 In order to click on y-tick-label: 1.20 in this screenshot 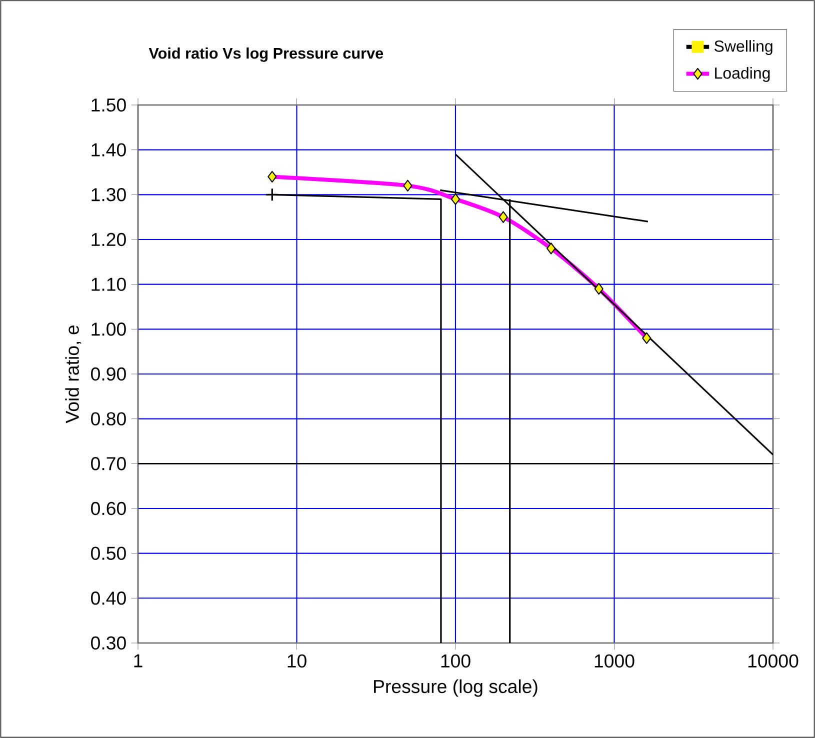, I will do `click(109, 239)`.